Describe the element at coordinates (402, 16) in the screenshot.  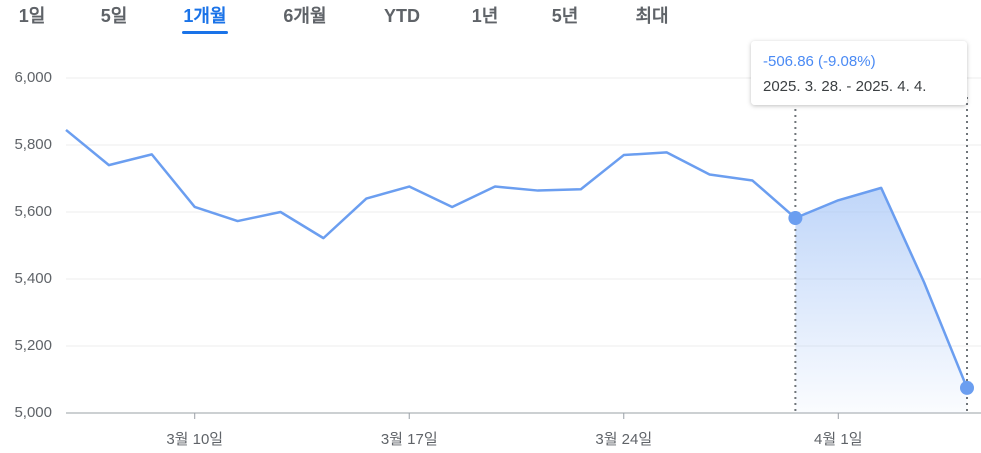
I see `range-tab: YTD` at that location.